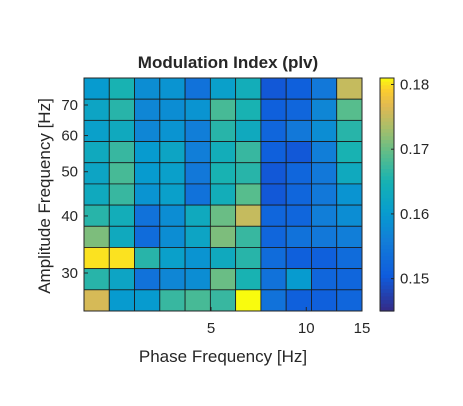 This screenshot has height=406, width=463. What do you see at coordinates (414, 279) in the screenshot?
I see `colorbar-tick-label: 0.15` at bounding box center [414, 279].